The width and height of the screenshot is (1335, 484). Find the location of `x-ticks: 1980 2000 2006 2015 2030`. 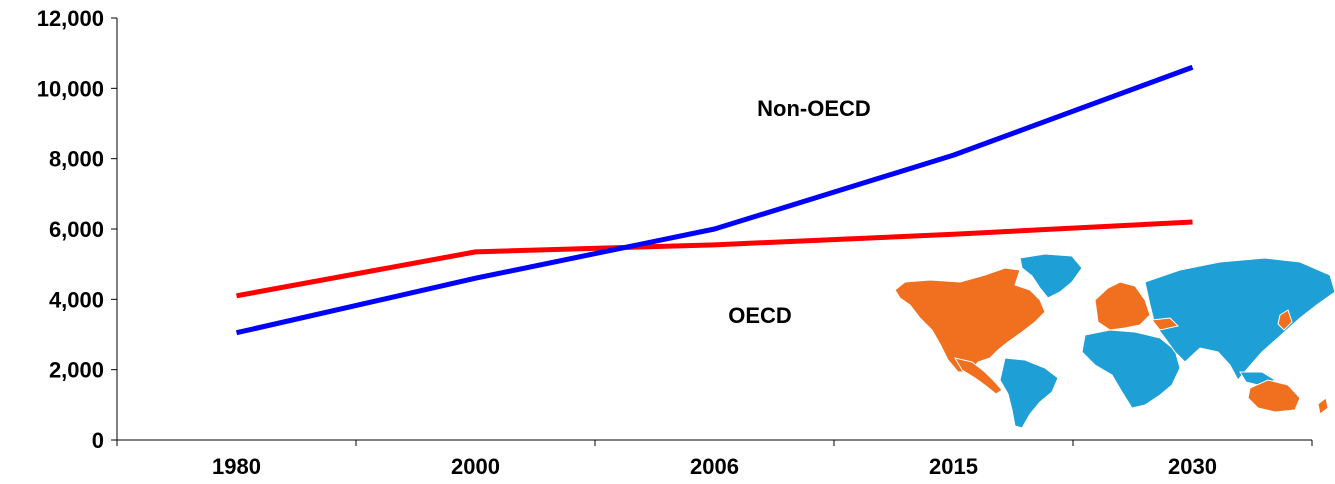

x-ticks: 1980 2000 2006 2015 2030 is located at coordinates (714, 459).